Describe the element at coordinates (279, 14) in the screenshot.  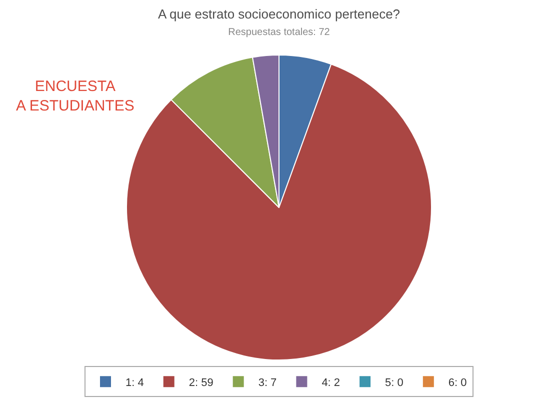
I see `chart-title: A que estrato socioeconomico pertenece?` at that location.